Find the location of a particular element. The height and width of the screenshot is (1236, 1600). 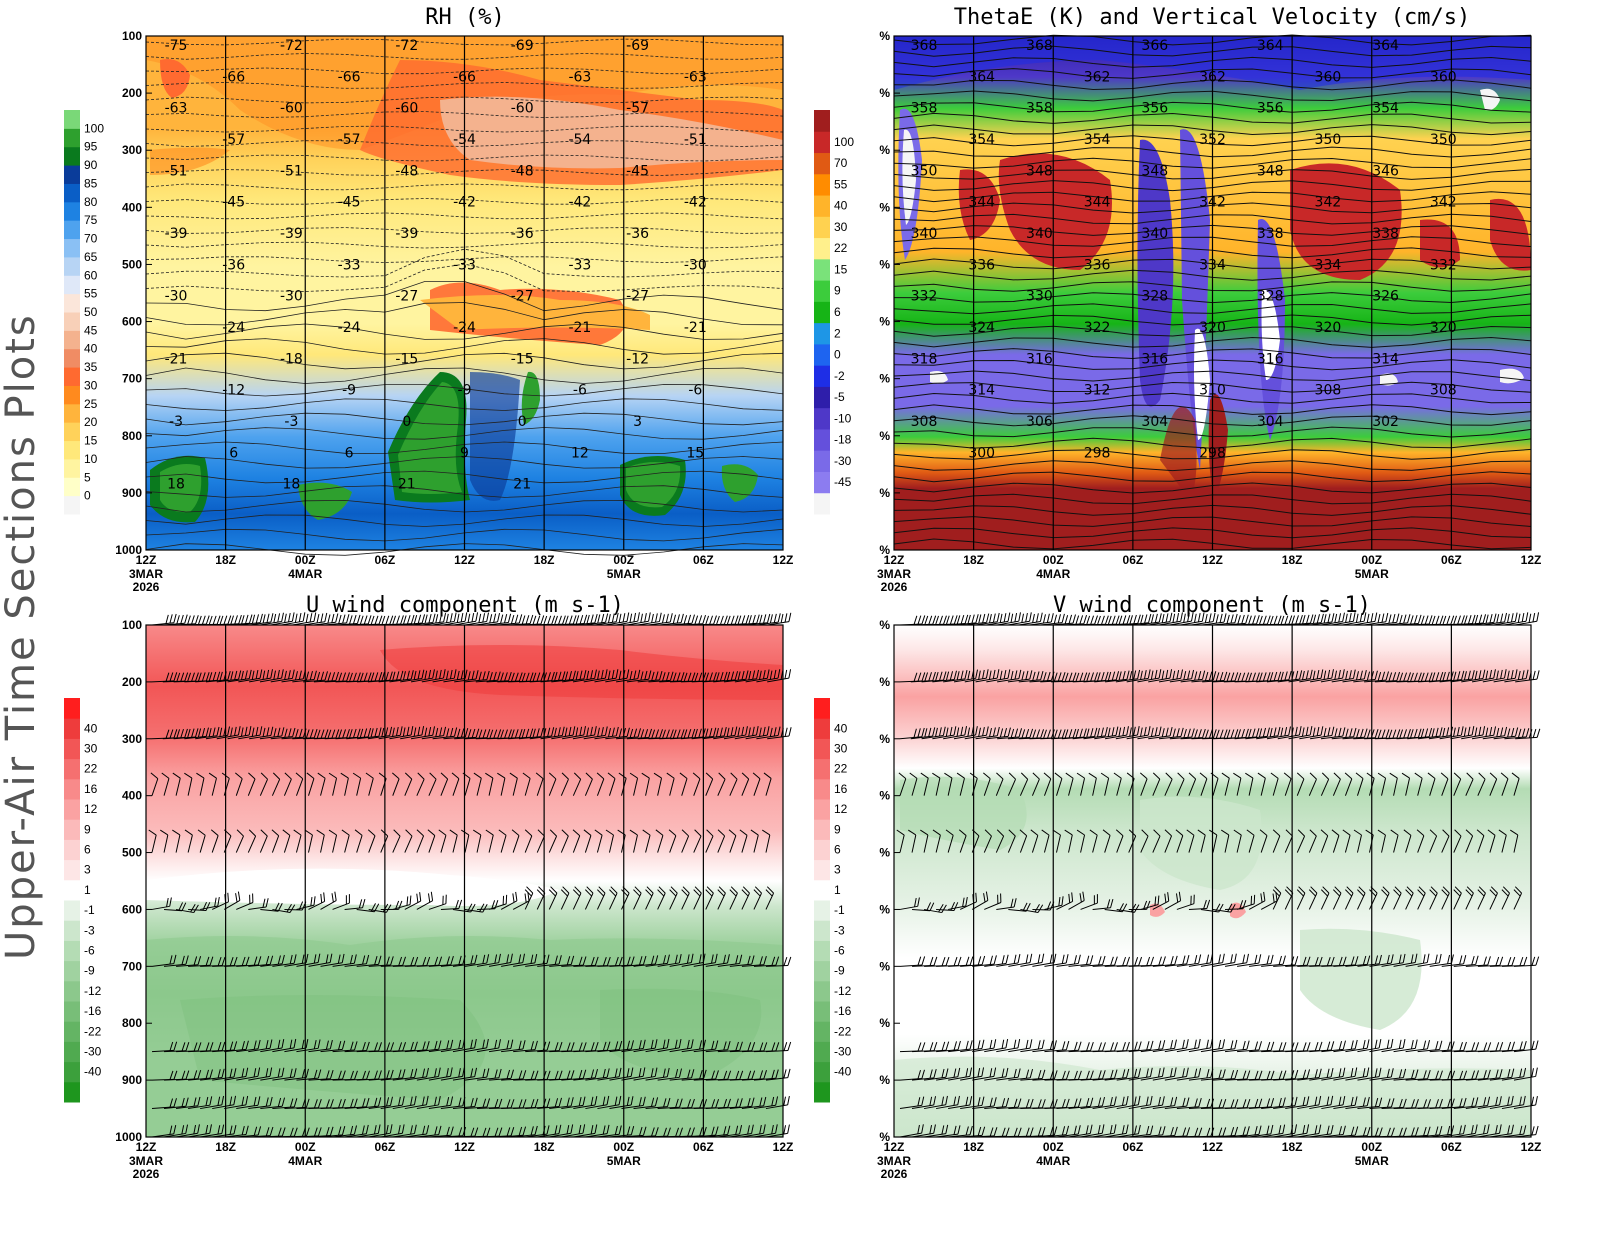

contour-label: -69 is located at coordinates (637, 46).